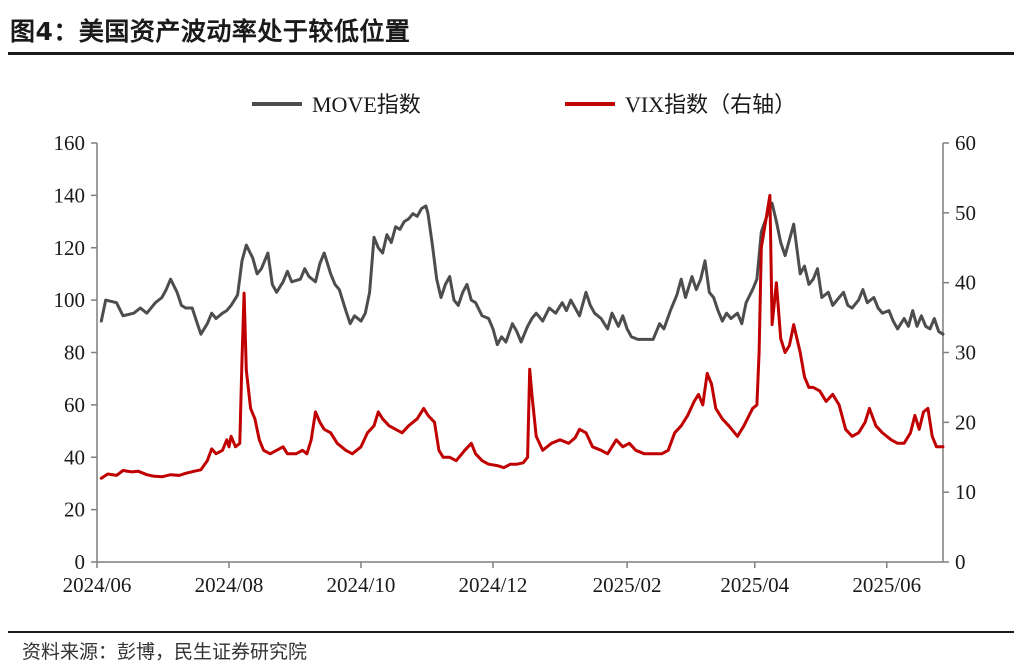 This screenshot has width=1024, height=670. I want to click on x-tick-label: 2025/02, so click(627, 585).